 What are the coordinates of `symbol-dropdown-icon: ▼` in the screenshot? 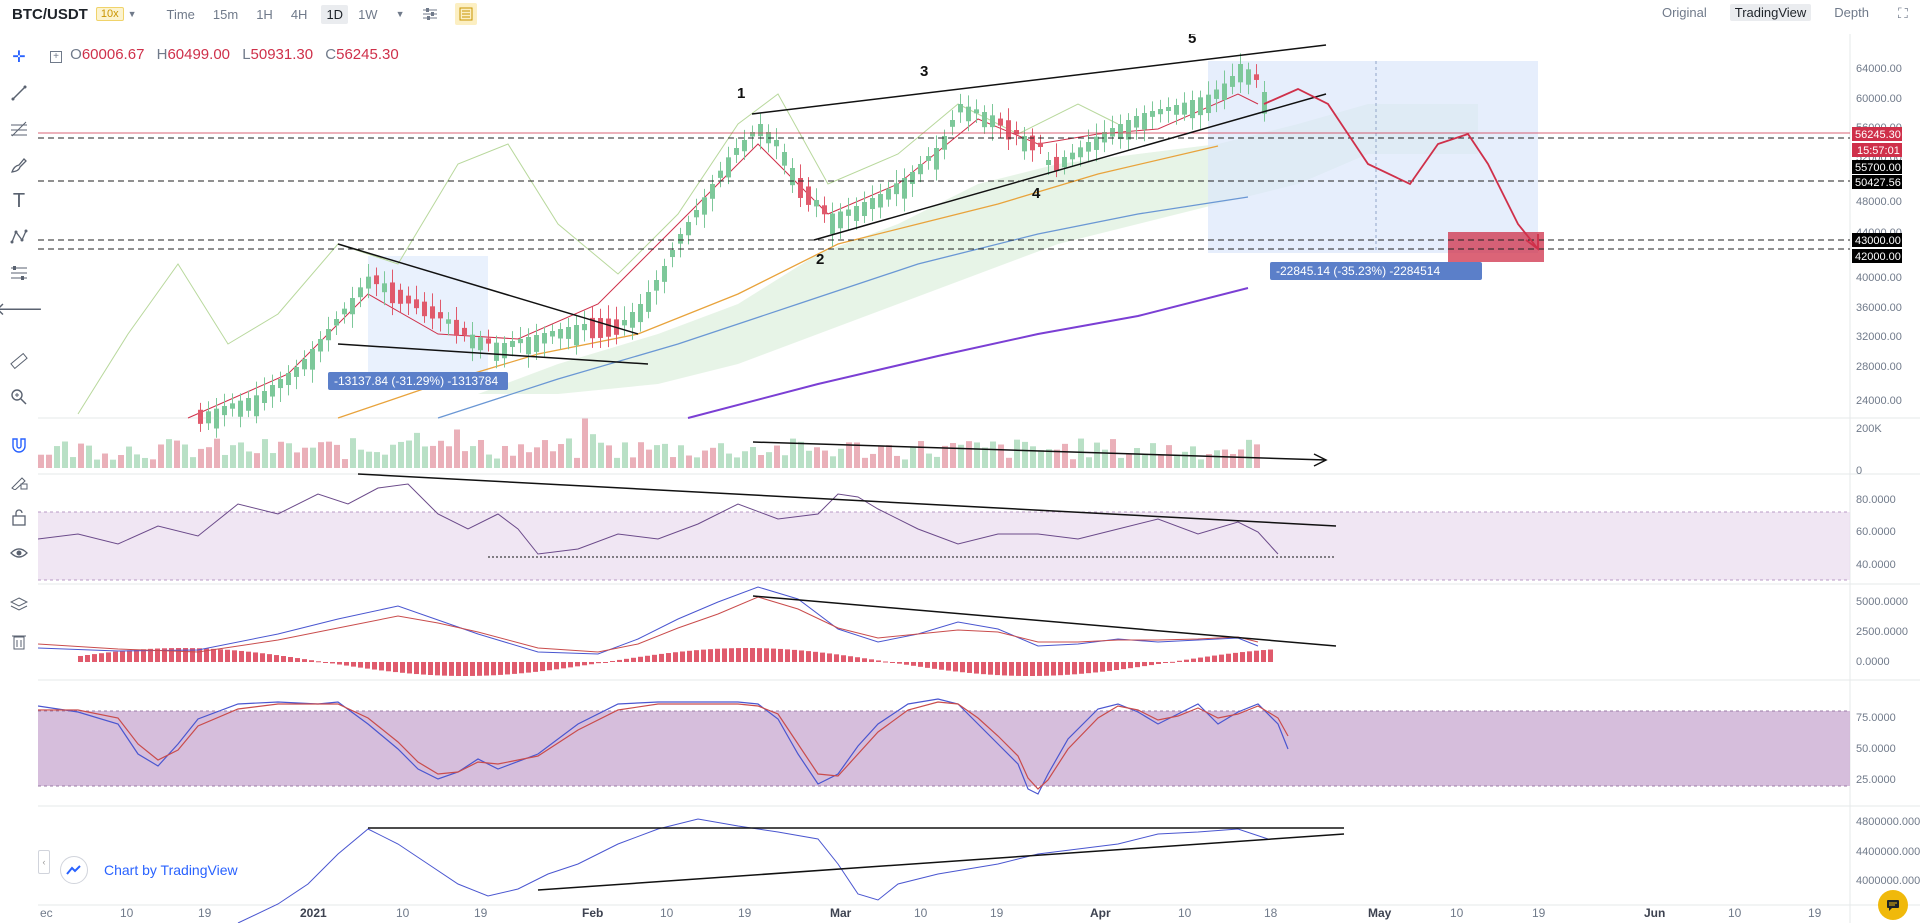 It's located at (132, 14).